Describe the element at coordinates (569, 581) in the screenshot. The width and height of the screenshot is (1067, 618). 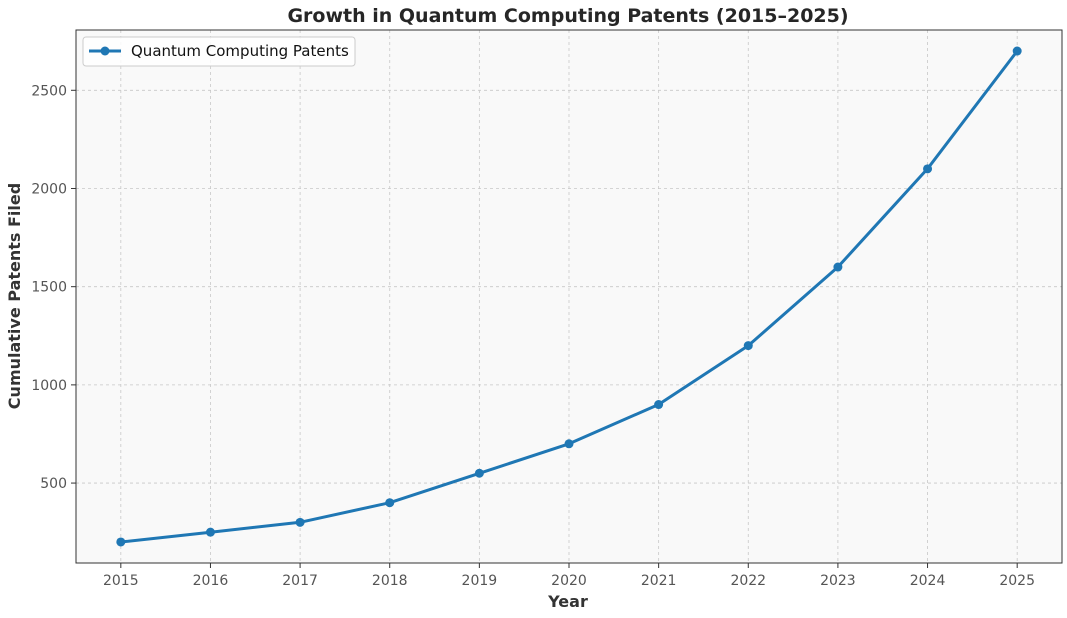
I see `x-tick-label: 2020` at that location.